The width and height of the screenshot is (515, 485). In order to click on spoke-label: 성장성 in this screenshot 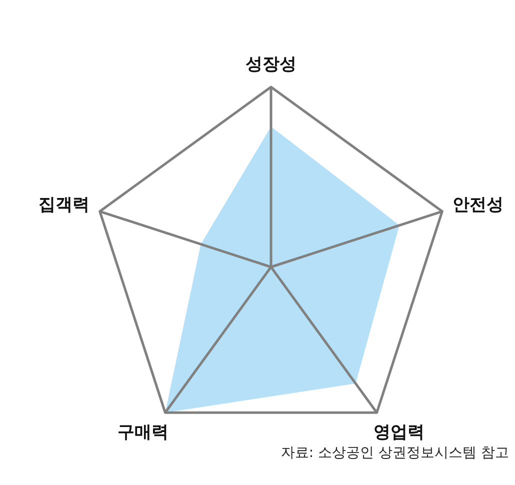, I will do `click(271, 64)`.